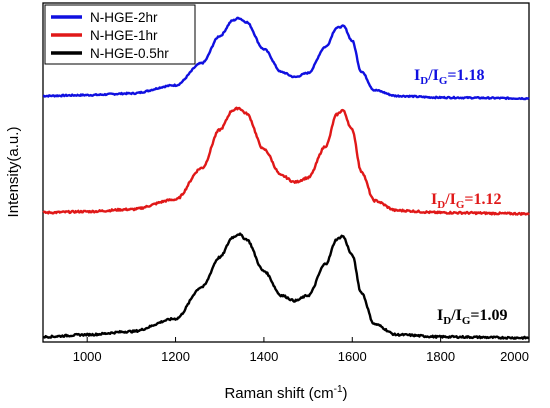  I want to click on x-tick-label: 1200, so click(175, 356).